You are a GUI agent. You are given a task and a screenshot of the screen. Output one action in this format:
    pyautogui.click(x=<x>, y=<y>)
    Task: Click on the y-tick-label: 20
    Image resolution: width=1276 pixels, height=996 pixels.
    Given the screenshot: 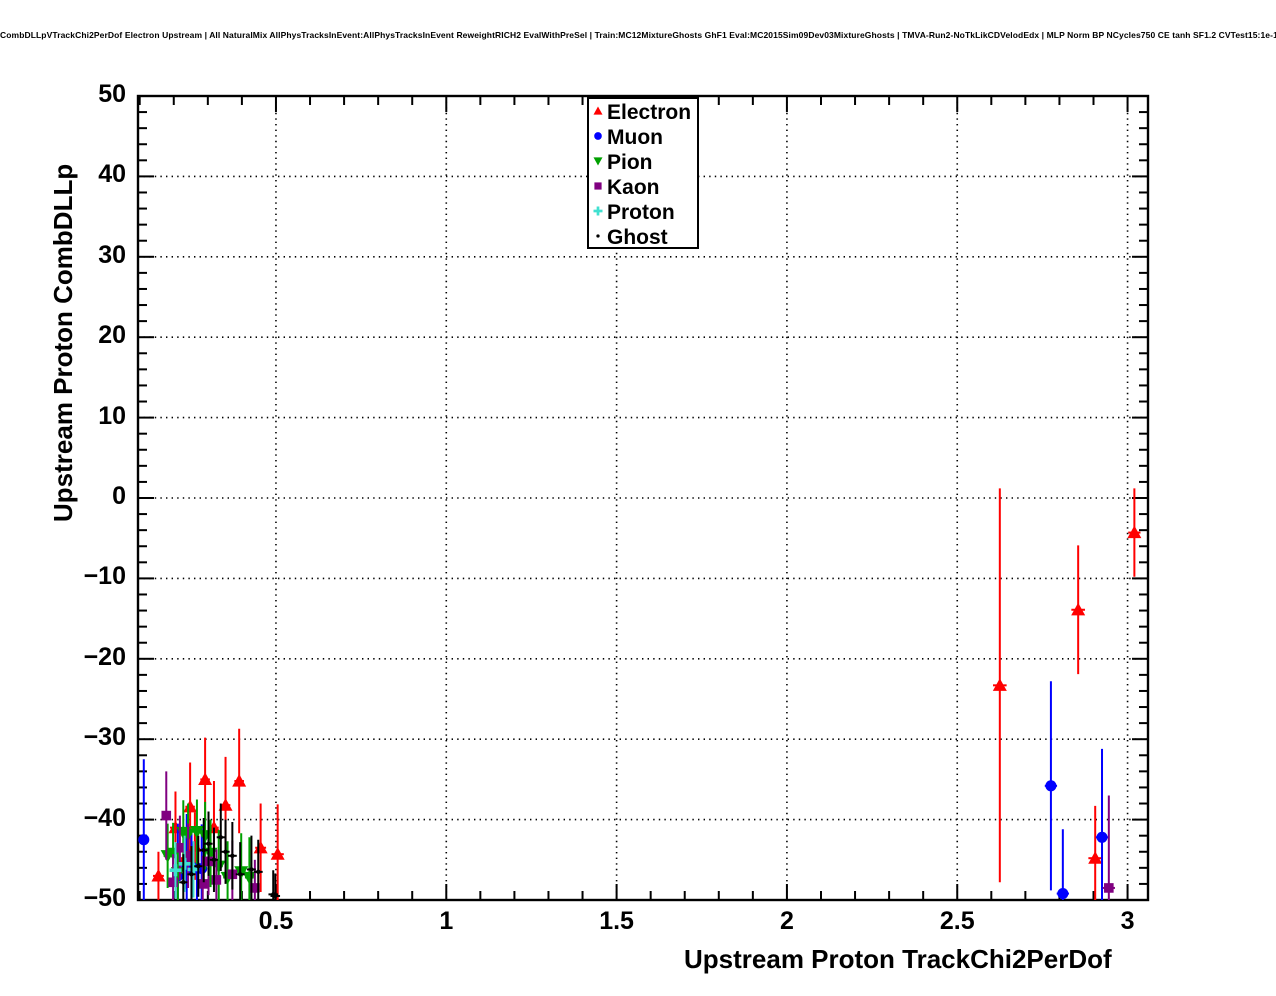 What is the action you would take?
    pyautogui.click(x=112, y=335)
    